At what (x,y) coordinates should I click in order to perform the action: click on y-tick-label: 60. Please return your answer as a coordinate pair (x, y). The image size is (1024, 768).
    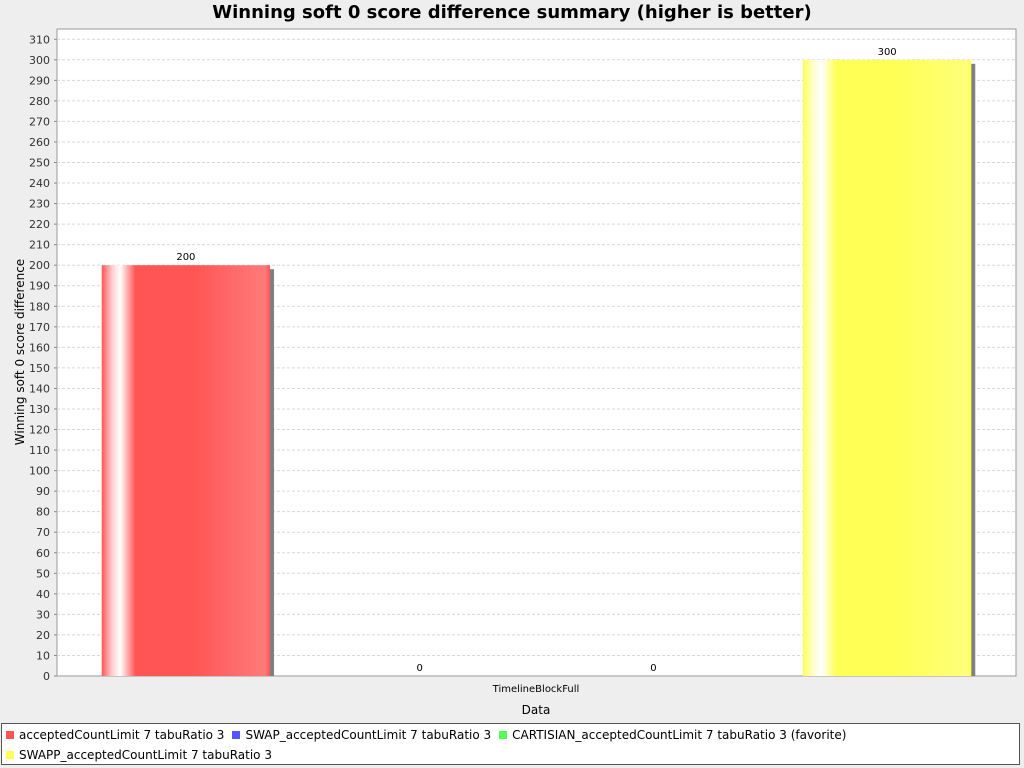
    Looking at the image, I should click on (43, 553).